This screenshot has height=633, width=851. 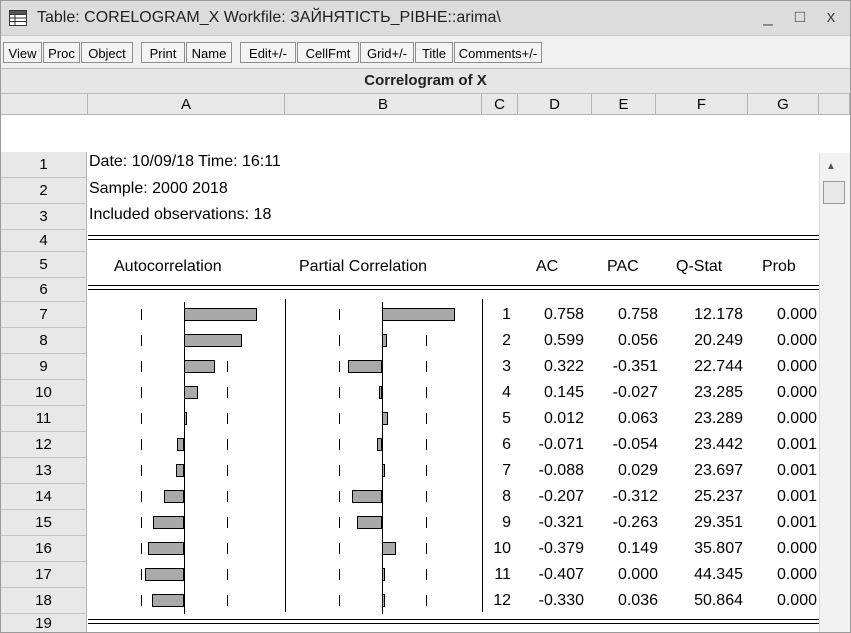 I want to click on pac-value: -0.263, so click(x=635, y=522).